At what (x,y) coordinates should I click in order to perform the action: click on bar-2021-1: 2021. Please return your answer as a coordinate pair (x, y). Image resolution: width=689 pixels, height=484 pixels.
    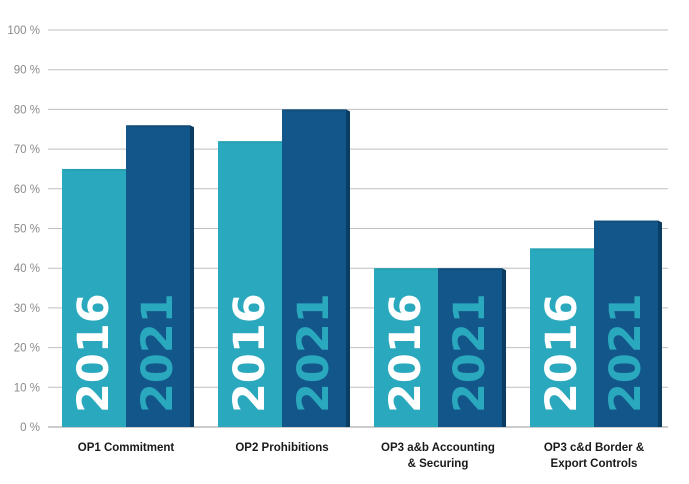
    Looking at the image, I should click on (316, 268).